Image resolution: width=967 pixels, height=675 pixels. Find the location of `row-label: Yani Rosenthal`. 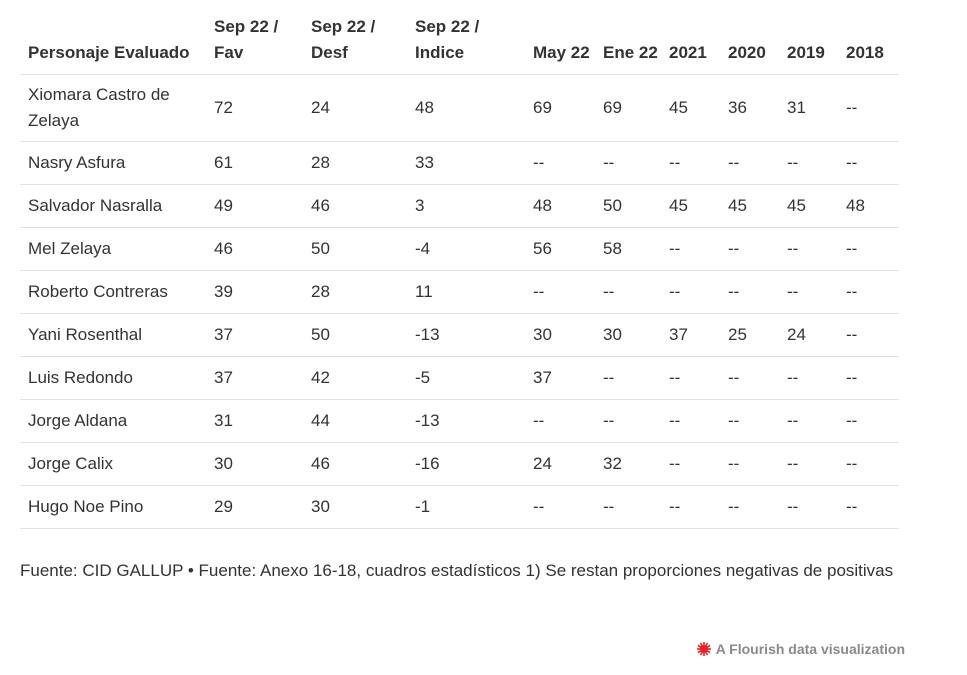

row-label: Yani Rosenthal is located at coordinates (113, 335).